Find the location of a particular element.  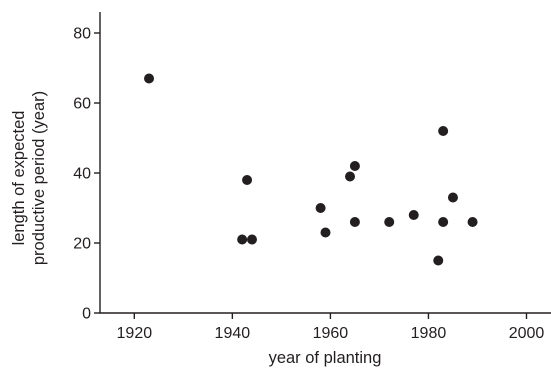

x-tick-label: 1980 is located at coordinates (429, 333).